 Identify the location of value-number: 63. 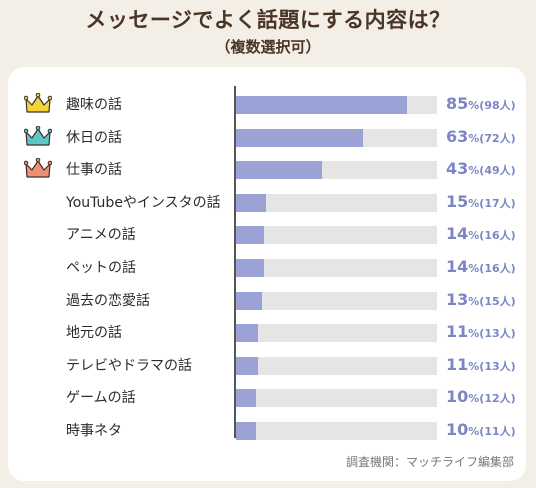
(457, 136).